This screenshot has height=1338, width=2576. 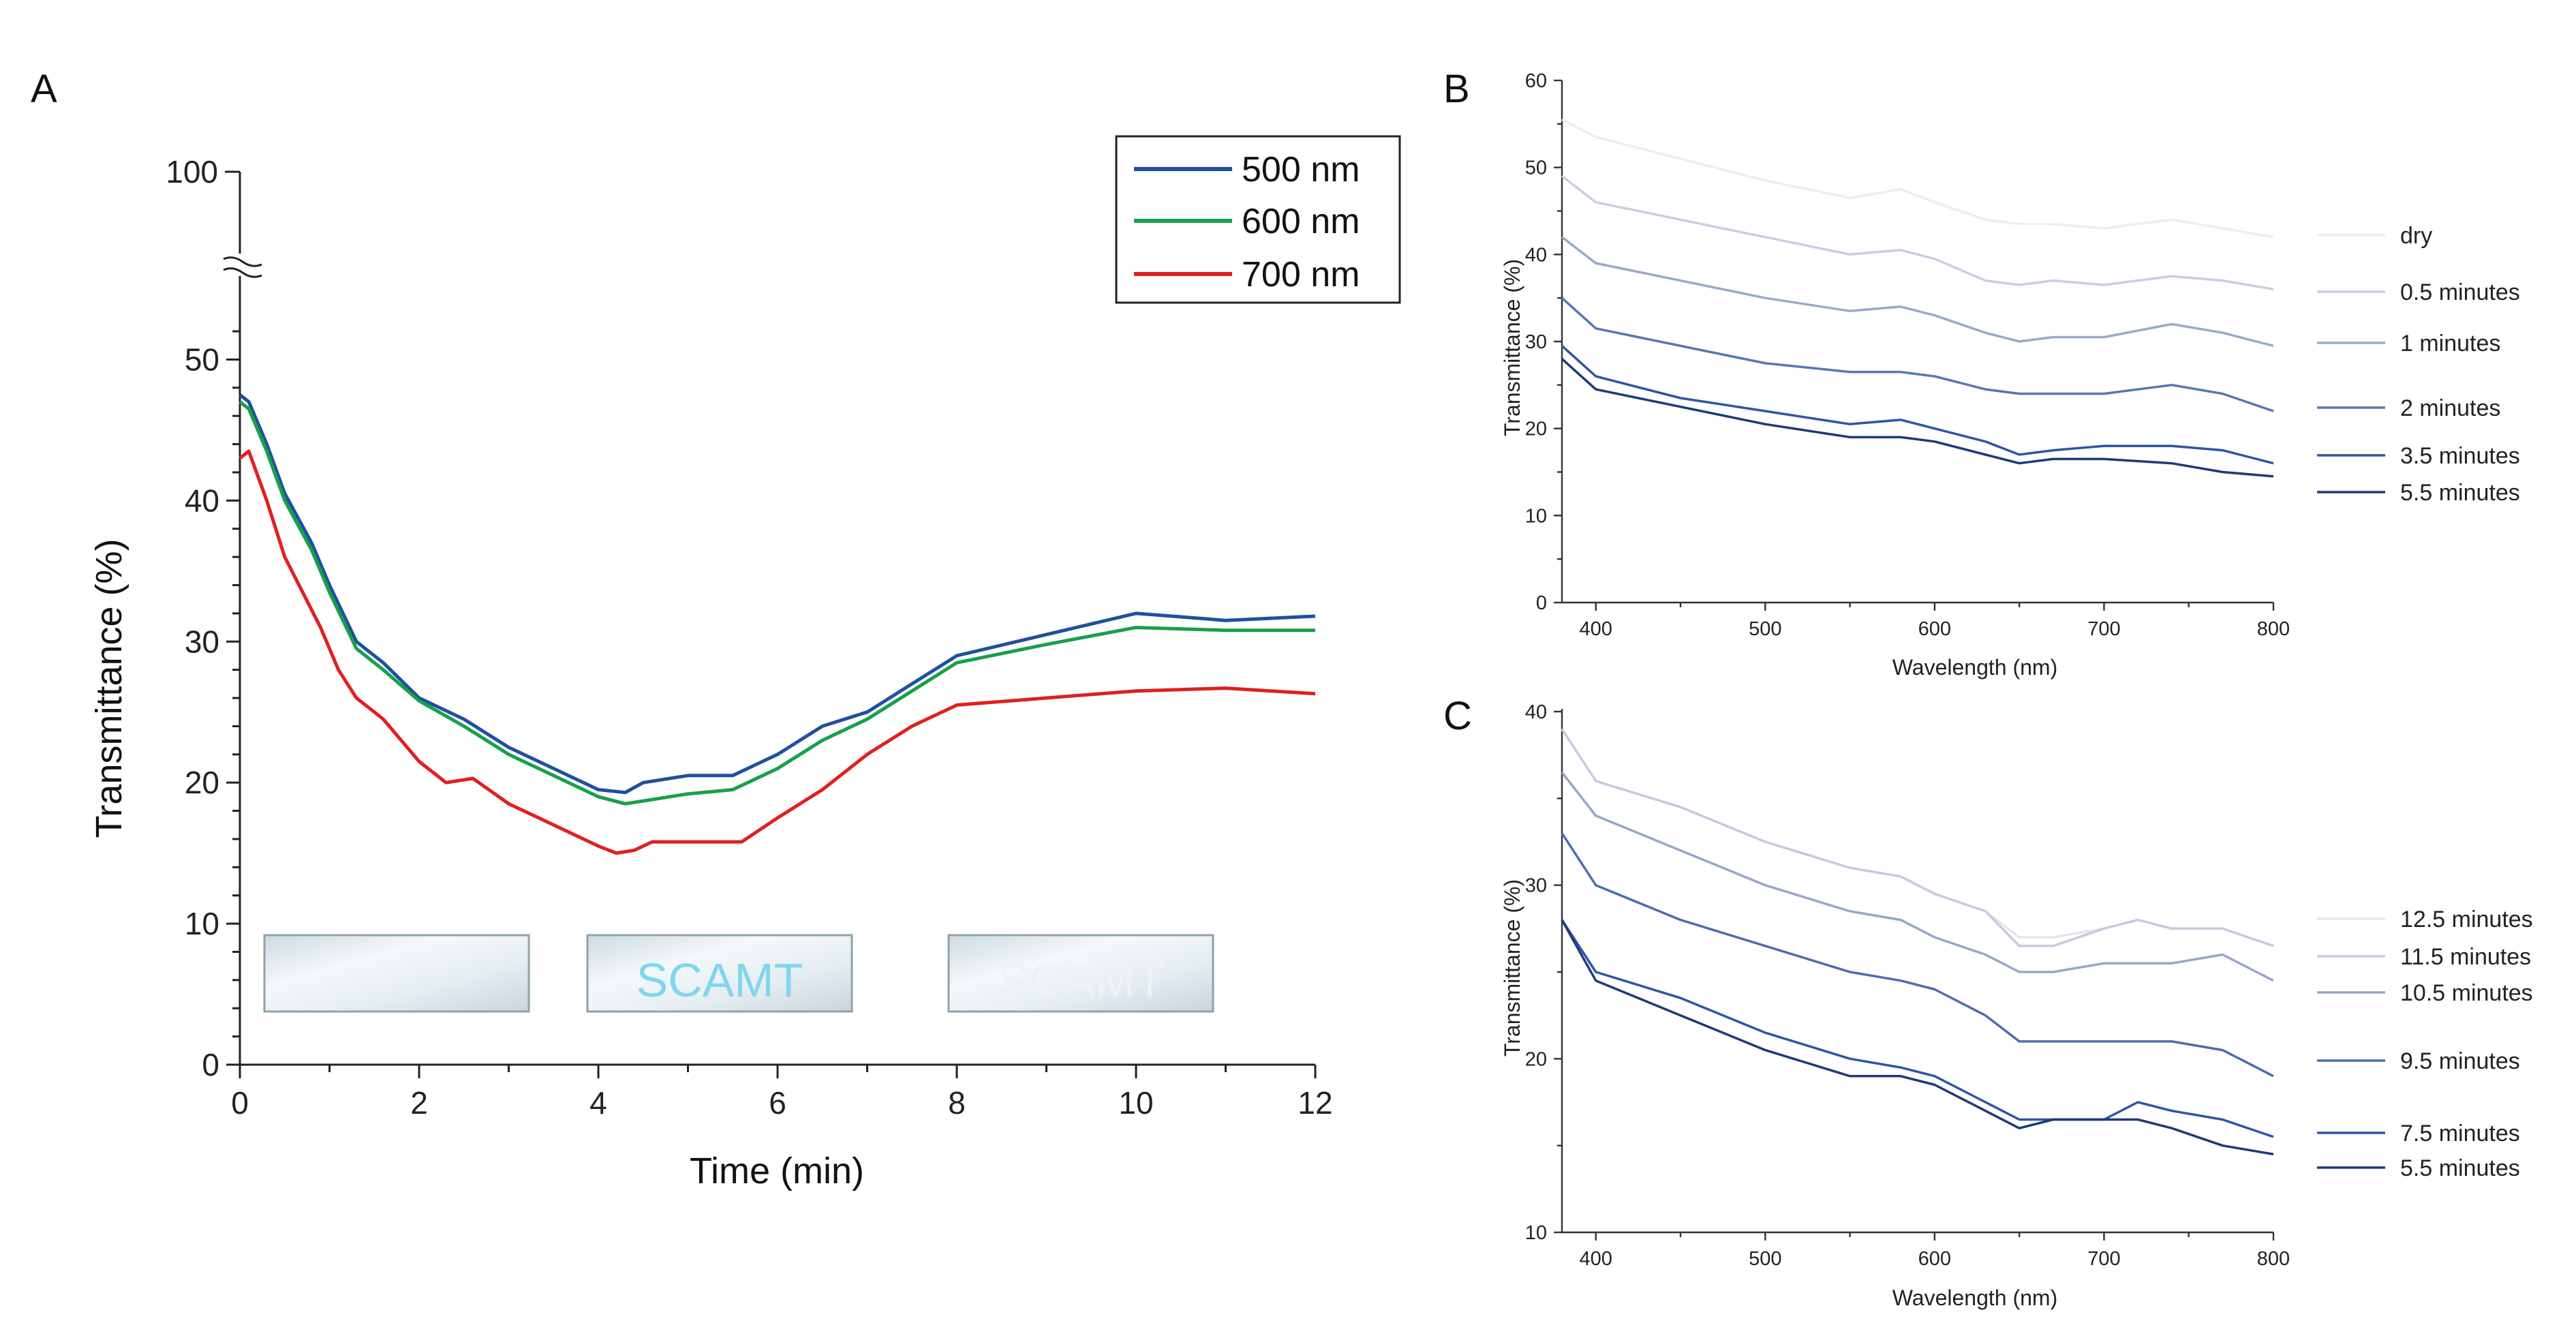 What do you see at coordinates (2466, 993) in the screenshot?
I see `panel-c-legend-label-10-5-minutes: 10.5 minutes` at bounding box center [2466, 993].